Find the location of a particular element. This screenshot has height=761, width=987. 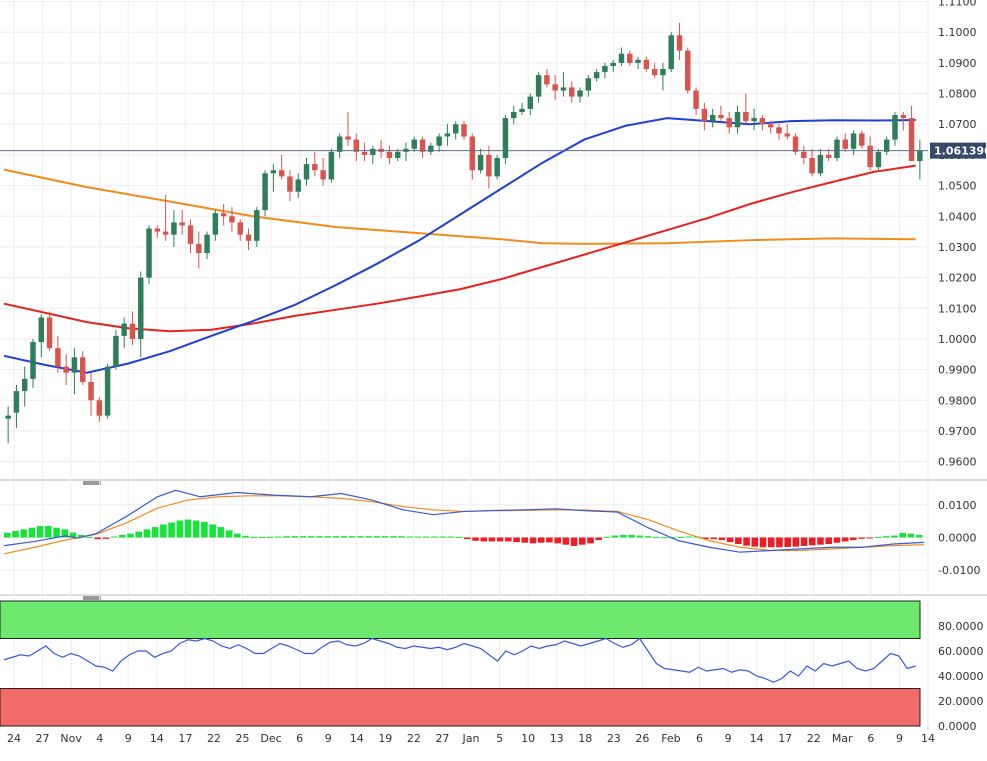

x-tick-label: 18 is located at coordinates (585, 738).